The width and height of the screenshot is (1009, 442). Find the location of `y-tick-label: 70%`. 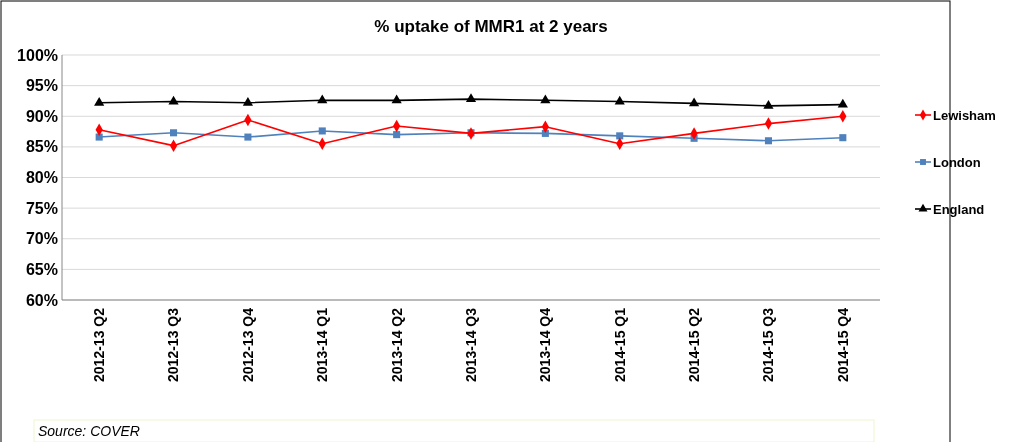

y-tick-label: 70% is located at coordinates (41, 239).